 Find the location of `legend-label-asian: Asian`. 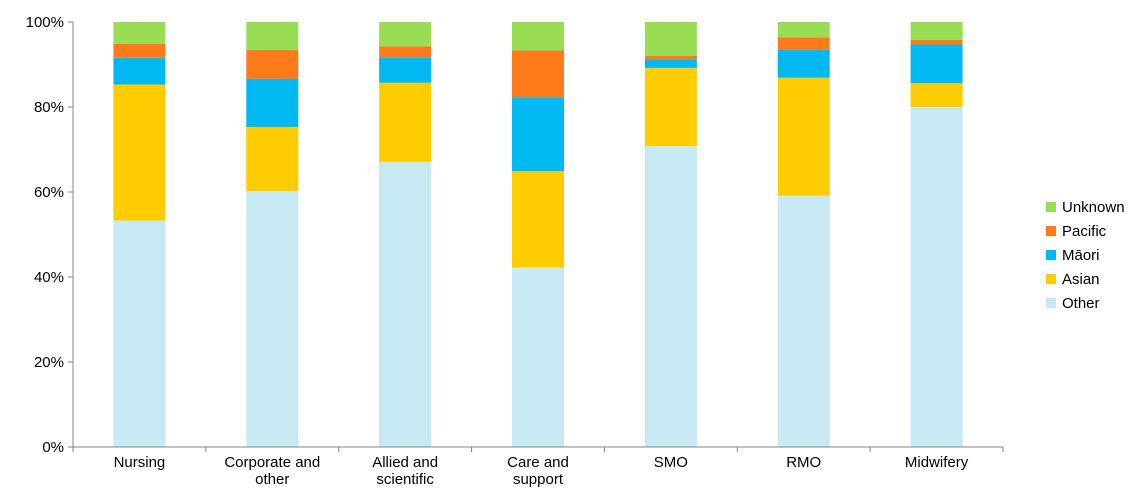

legend-label-asian: Asian is located at coordinates (1081, 279).